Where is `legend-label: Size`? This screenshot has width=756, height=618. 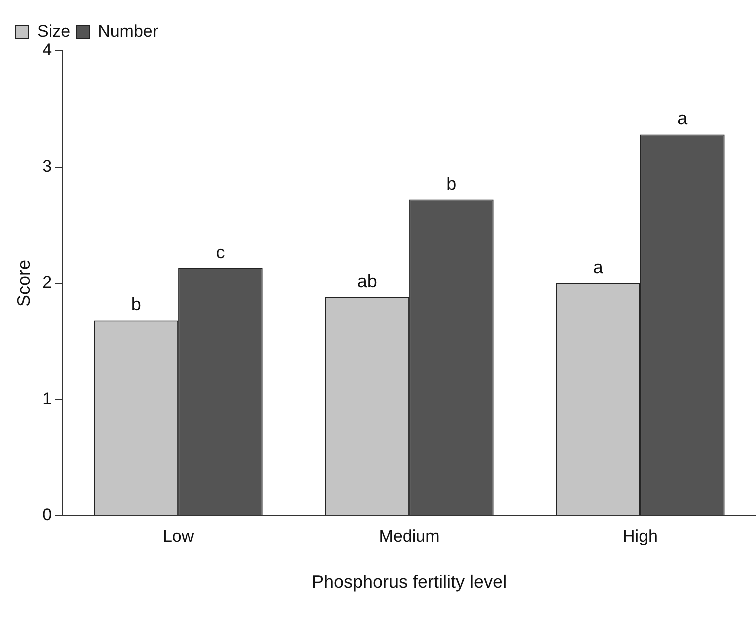 legend-label: Size is located at coordinates (54, 32).